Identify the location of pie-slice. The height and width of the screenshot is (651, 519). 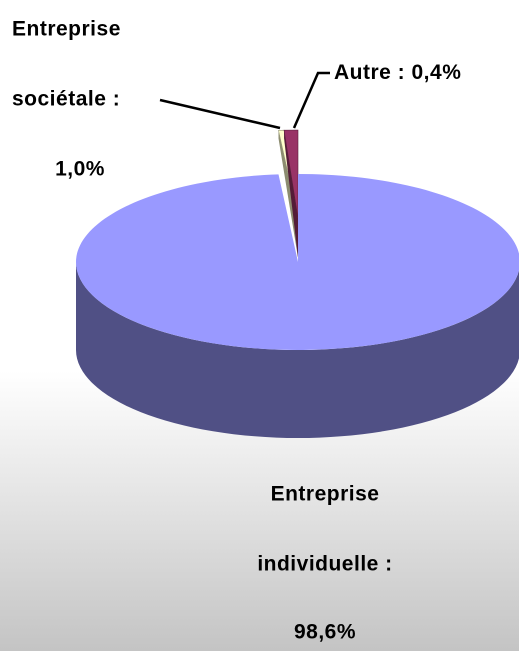
(291, 193).